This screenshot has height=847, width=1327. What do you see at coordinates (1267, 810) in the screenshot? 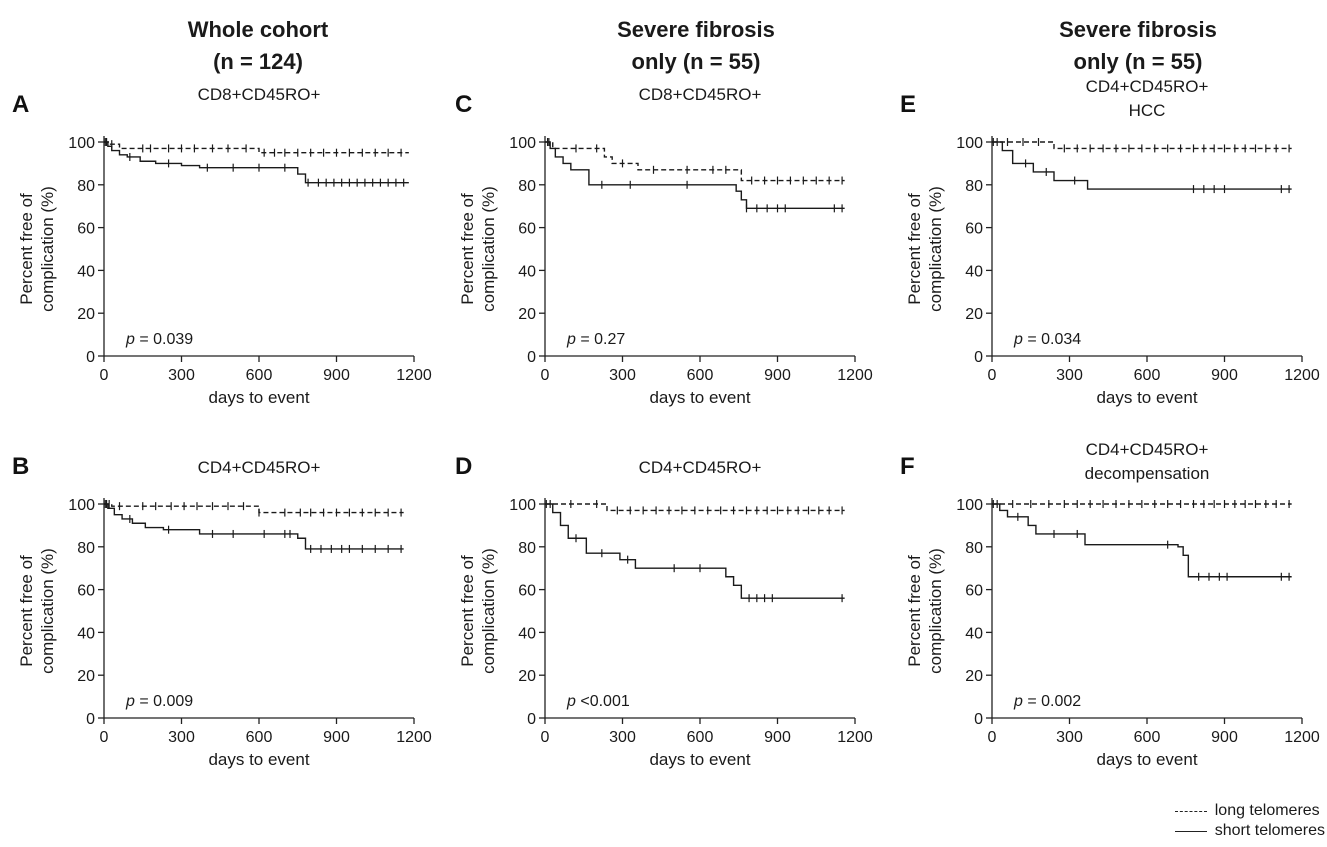
I see `legend-label-long: long telomeres` at bounding box center [1267, 810].